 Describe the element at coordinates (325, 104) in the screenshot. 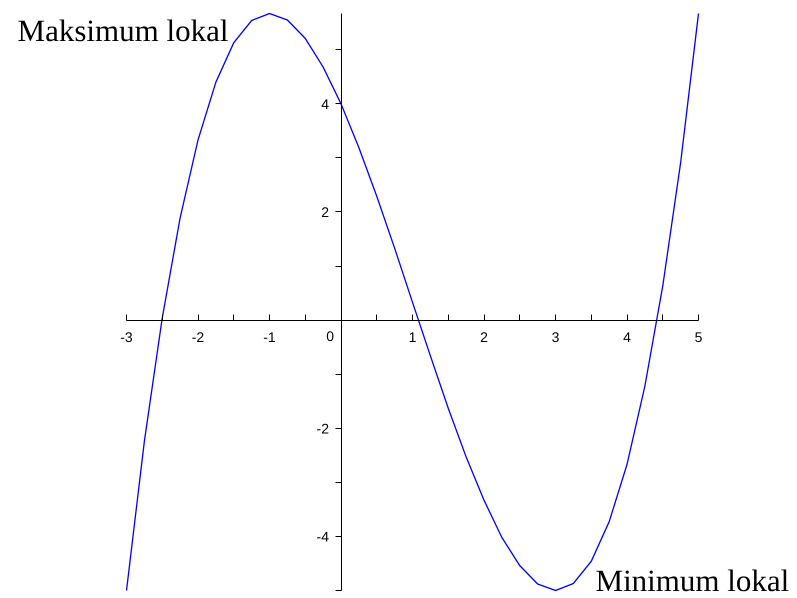

I see `y-tick-label: 4` at that location.